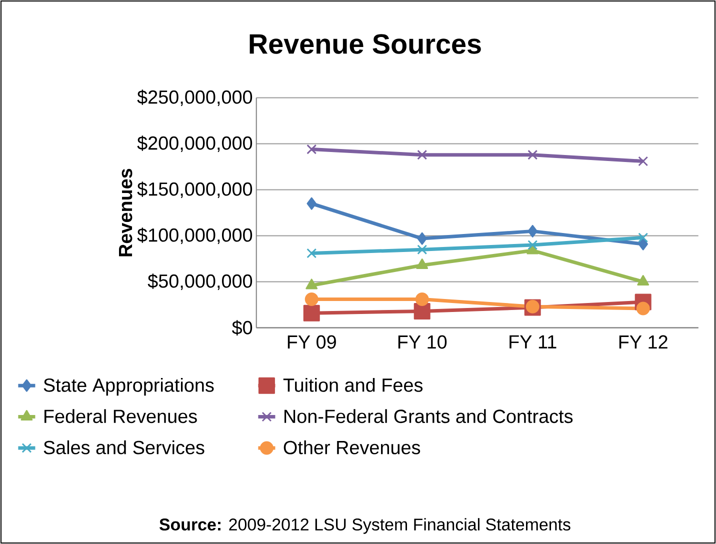 The height and width of the screenshot is (544, 716). I want to click on y-tick-label: $250,000,000, so click(194, 98).